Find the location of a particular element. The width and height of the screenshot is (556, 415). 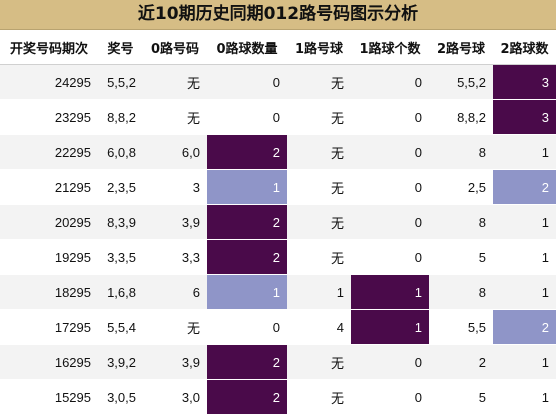

col-header-route1-count: 1路球个数 is located at coordinates (390, 47).